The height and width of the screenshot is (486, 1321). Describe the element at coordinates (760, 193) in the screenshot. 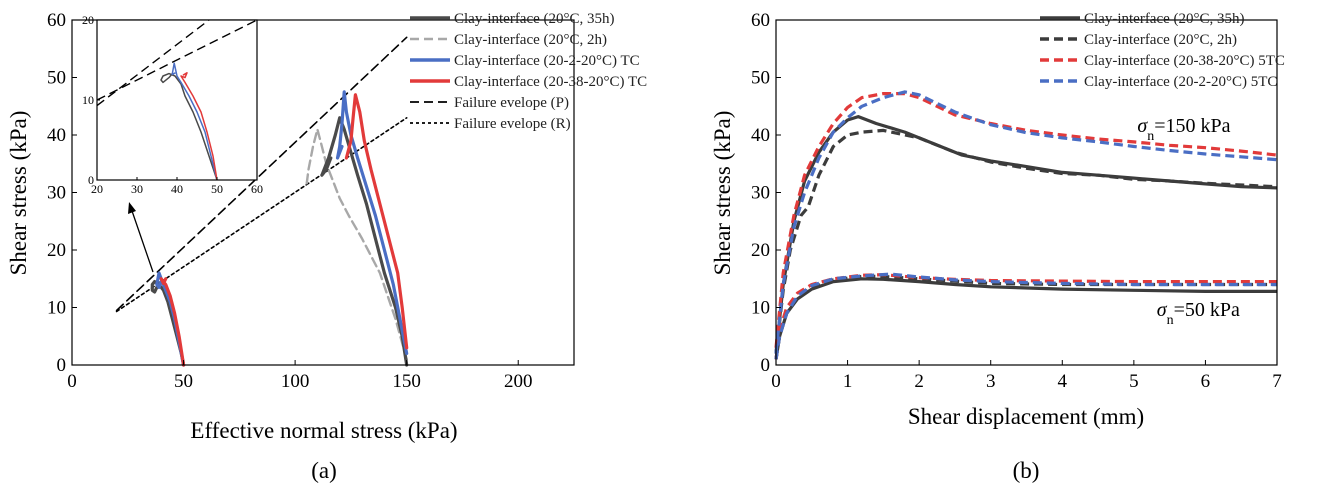

I see `panel-b-y-tick-label: 30` at that location.